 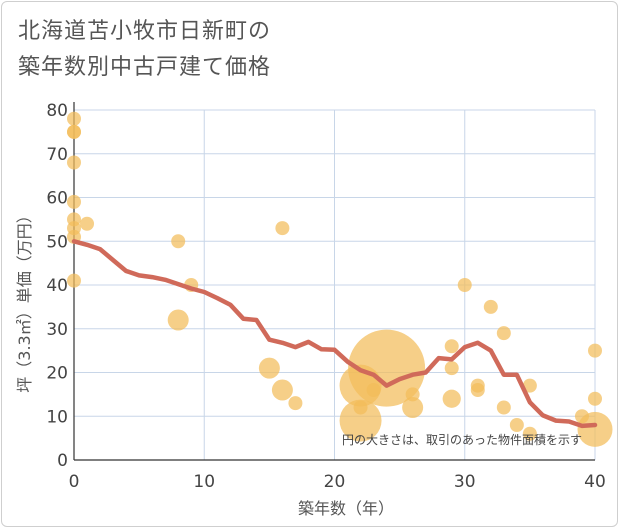 I want to click on x-axis-label: 築年数（年）, so click(x=346, y=508).